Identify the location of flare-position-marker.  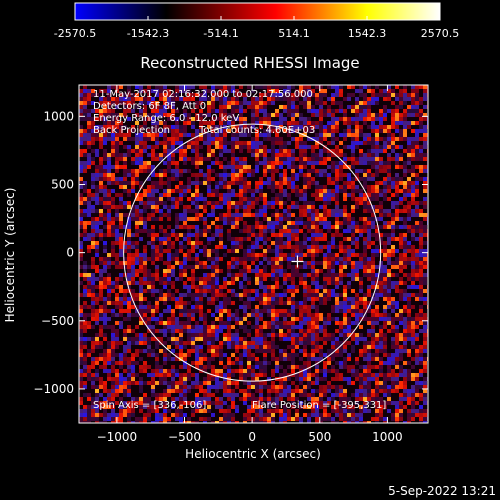
(297, 261).